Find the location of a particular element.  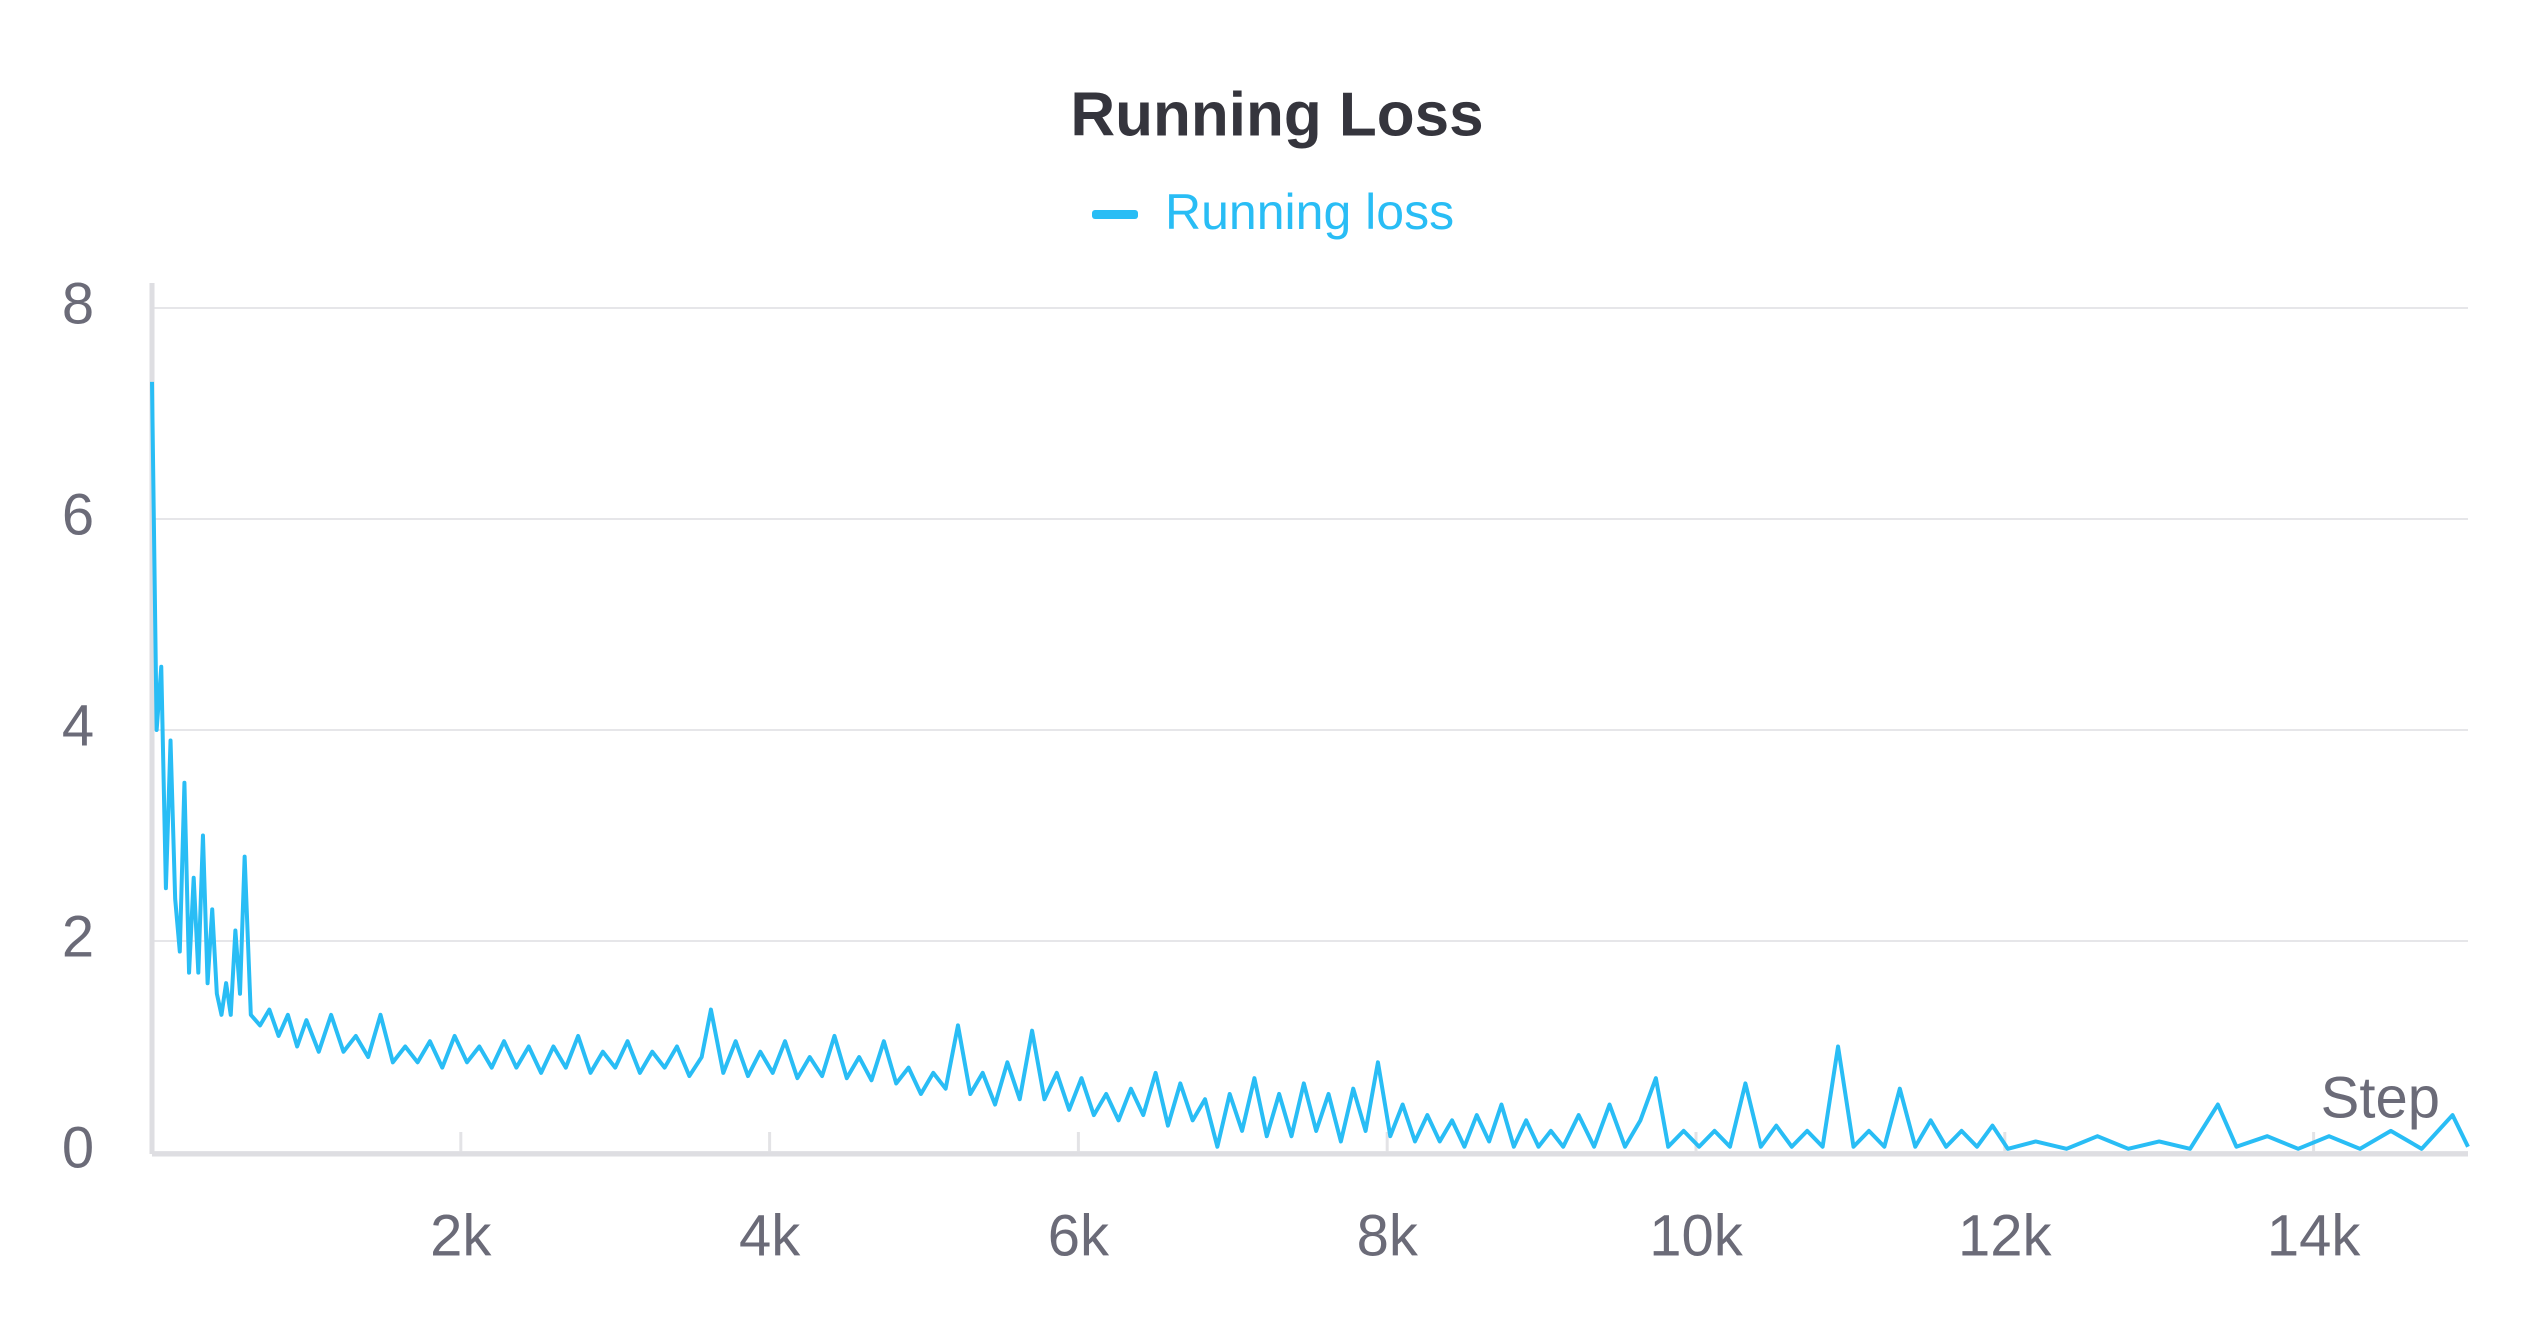

y-tick-label: 8 is located at coordinates (78, 303).